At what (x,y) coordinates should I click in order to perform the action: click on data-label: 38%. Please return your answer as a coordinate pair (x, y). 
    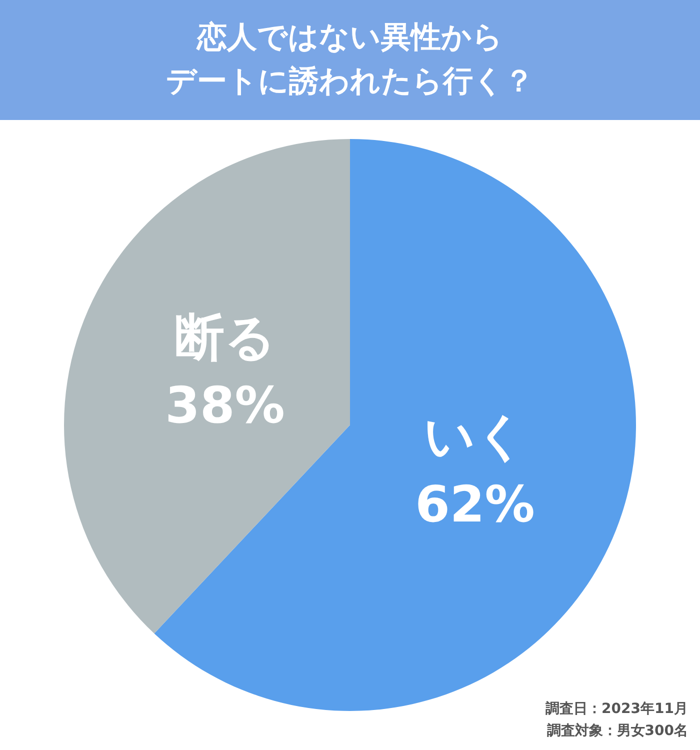
    Looking at the image, I should click on (225, 405).